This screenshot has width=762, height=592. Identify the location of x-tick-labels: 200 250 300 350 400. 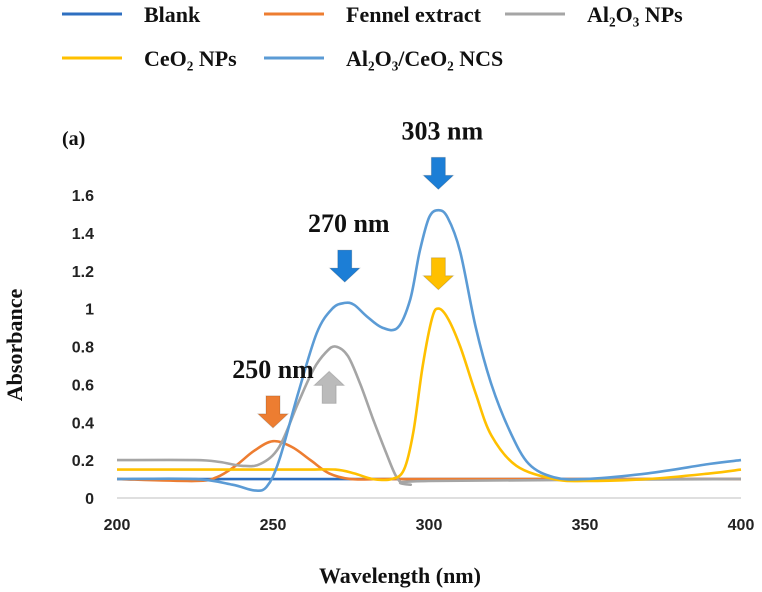
(429, 525).